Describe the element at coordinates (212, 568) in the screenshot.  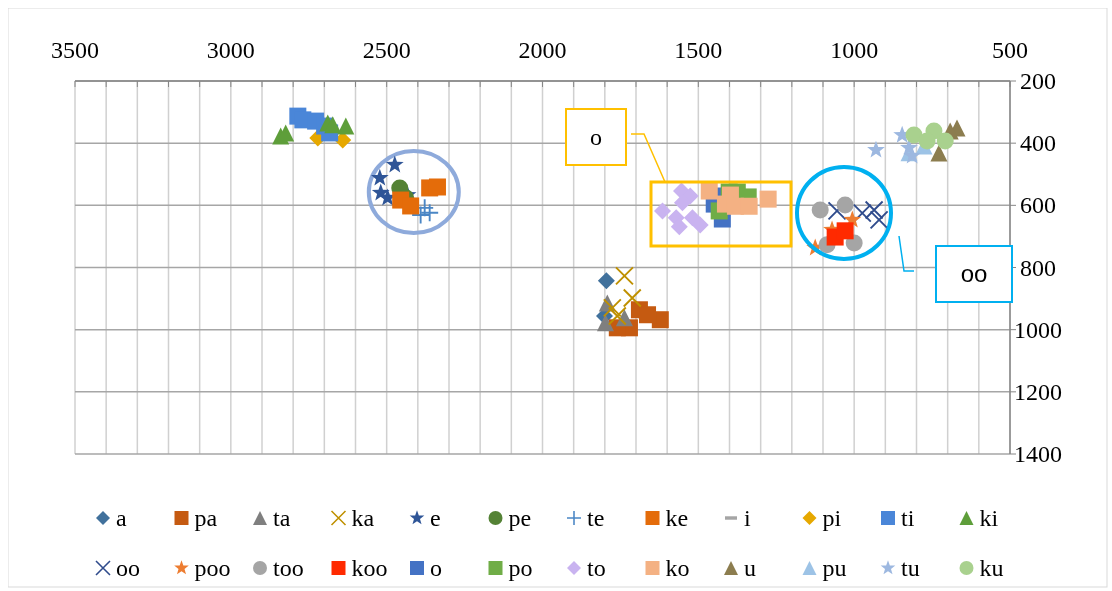
I see `legend-label: poo` at that location.